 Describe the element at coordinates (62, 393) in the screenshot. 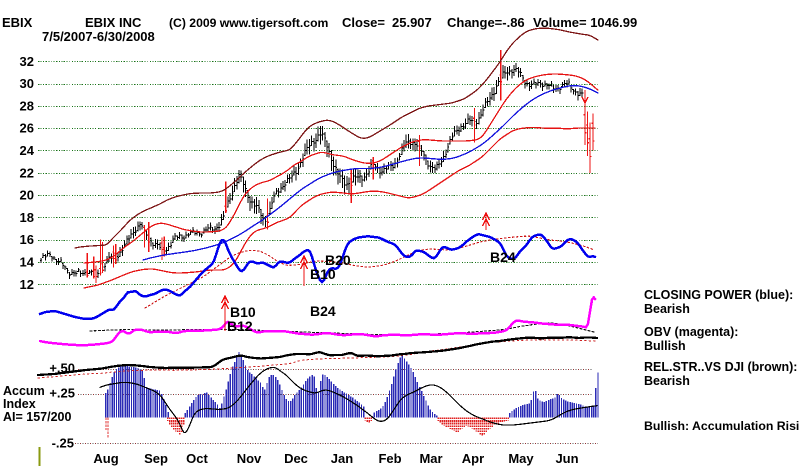

I see `svg-text: +.25` at that location.